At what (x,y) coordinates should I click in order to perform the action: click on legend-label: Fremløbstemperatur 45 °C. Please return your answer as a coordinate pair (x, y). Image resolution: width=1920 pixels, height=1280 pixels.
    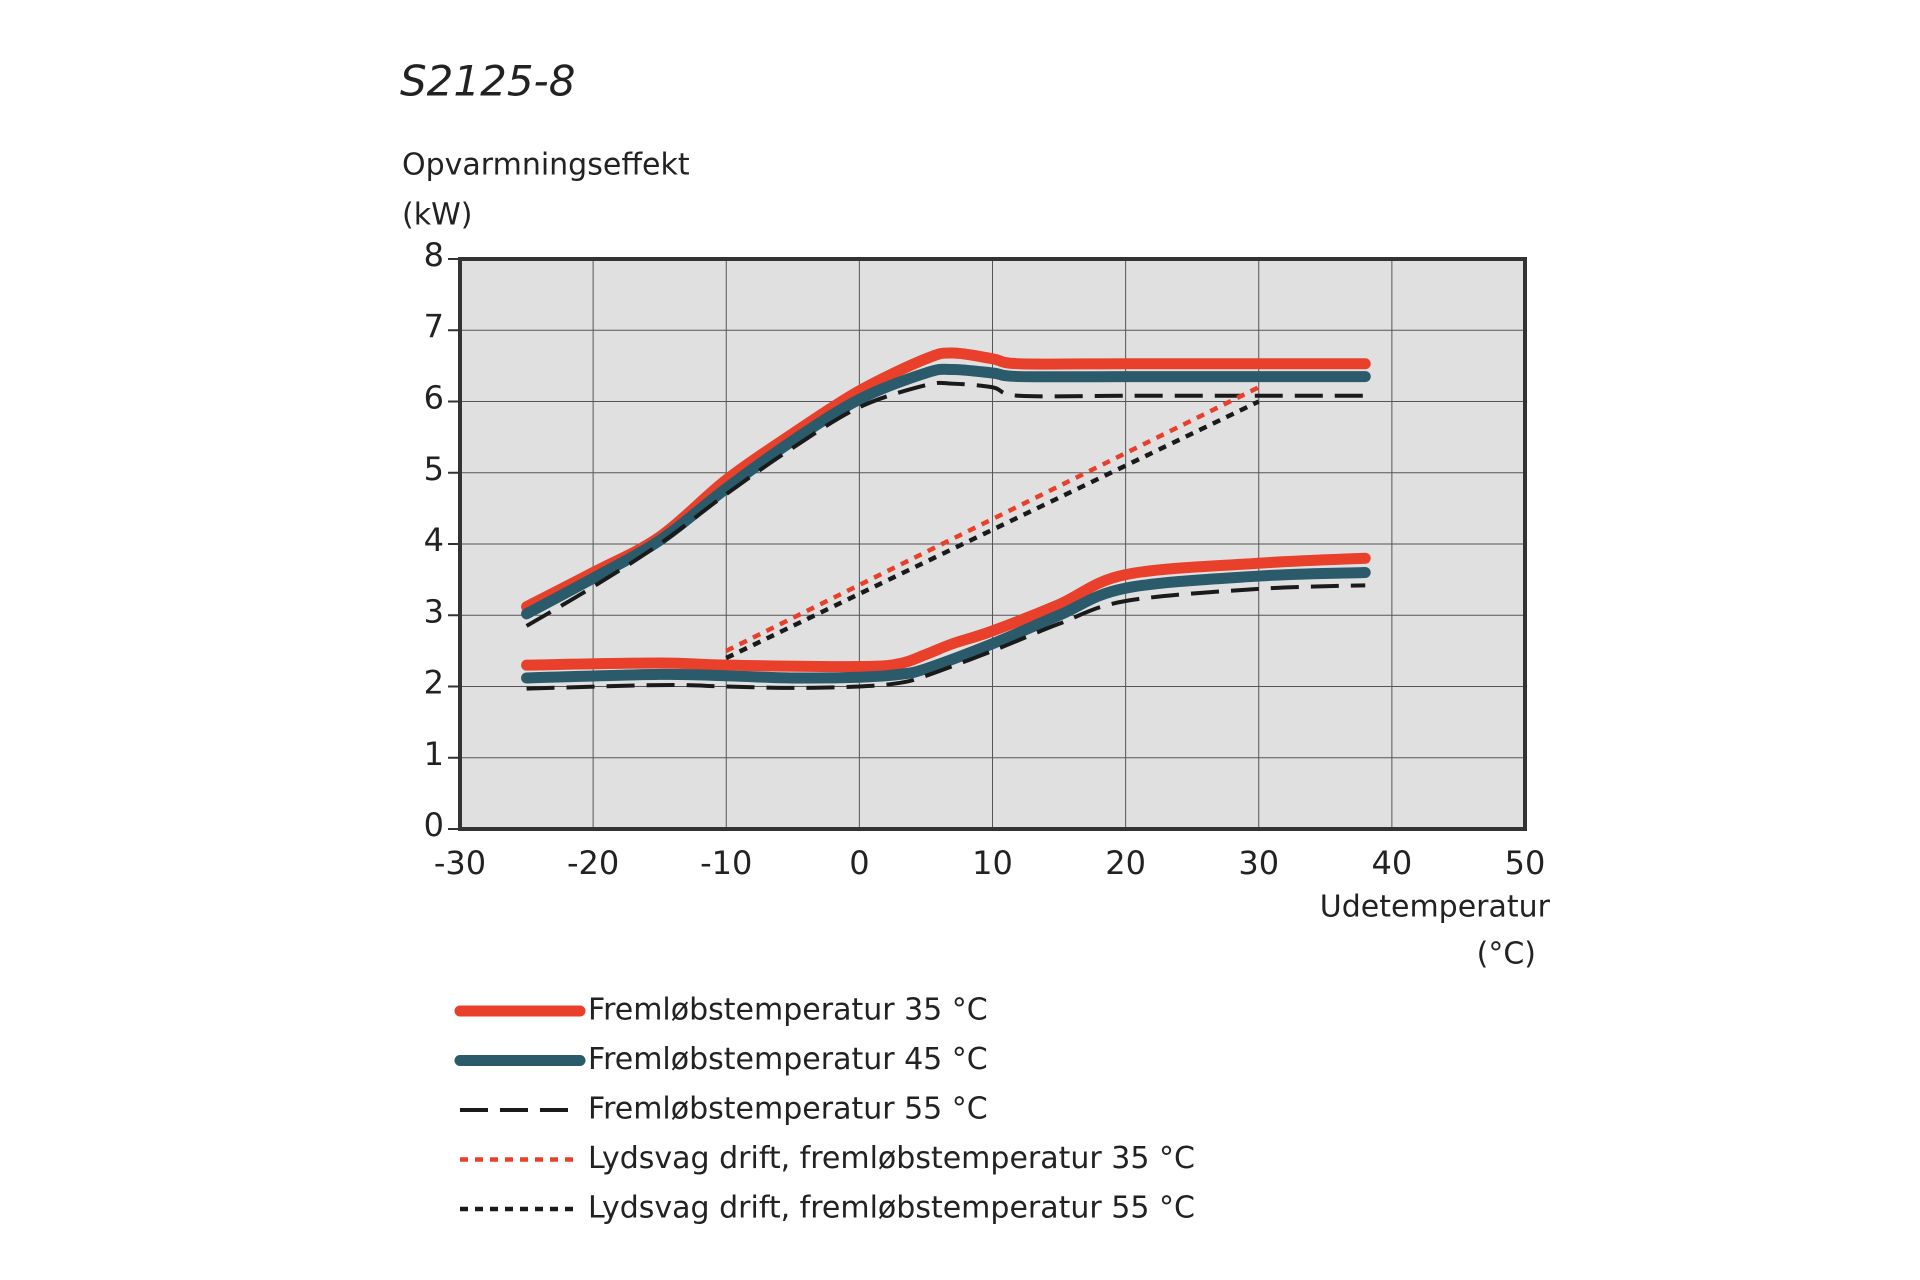
    Looking at the image, I should click on (788, 1059).